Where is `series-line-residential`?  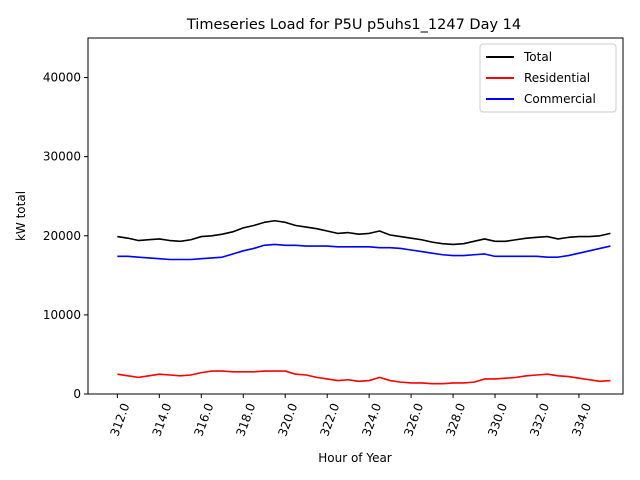
series-line-residential is located at coordinates (364, 377).